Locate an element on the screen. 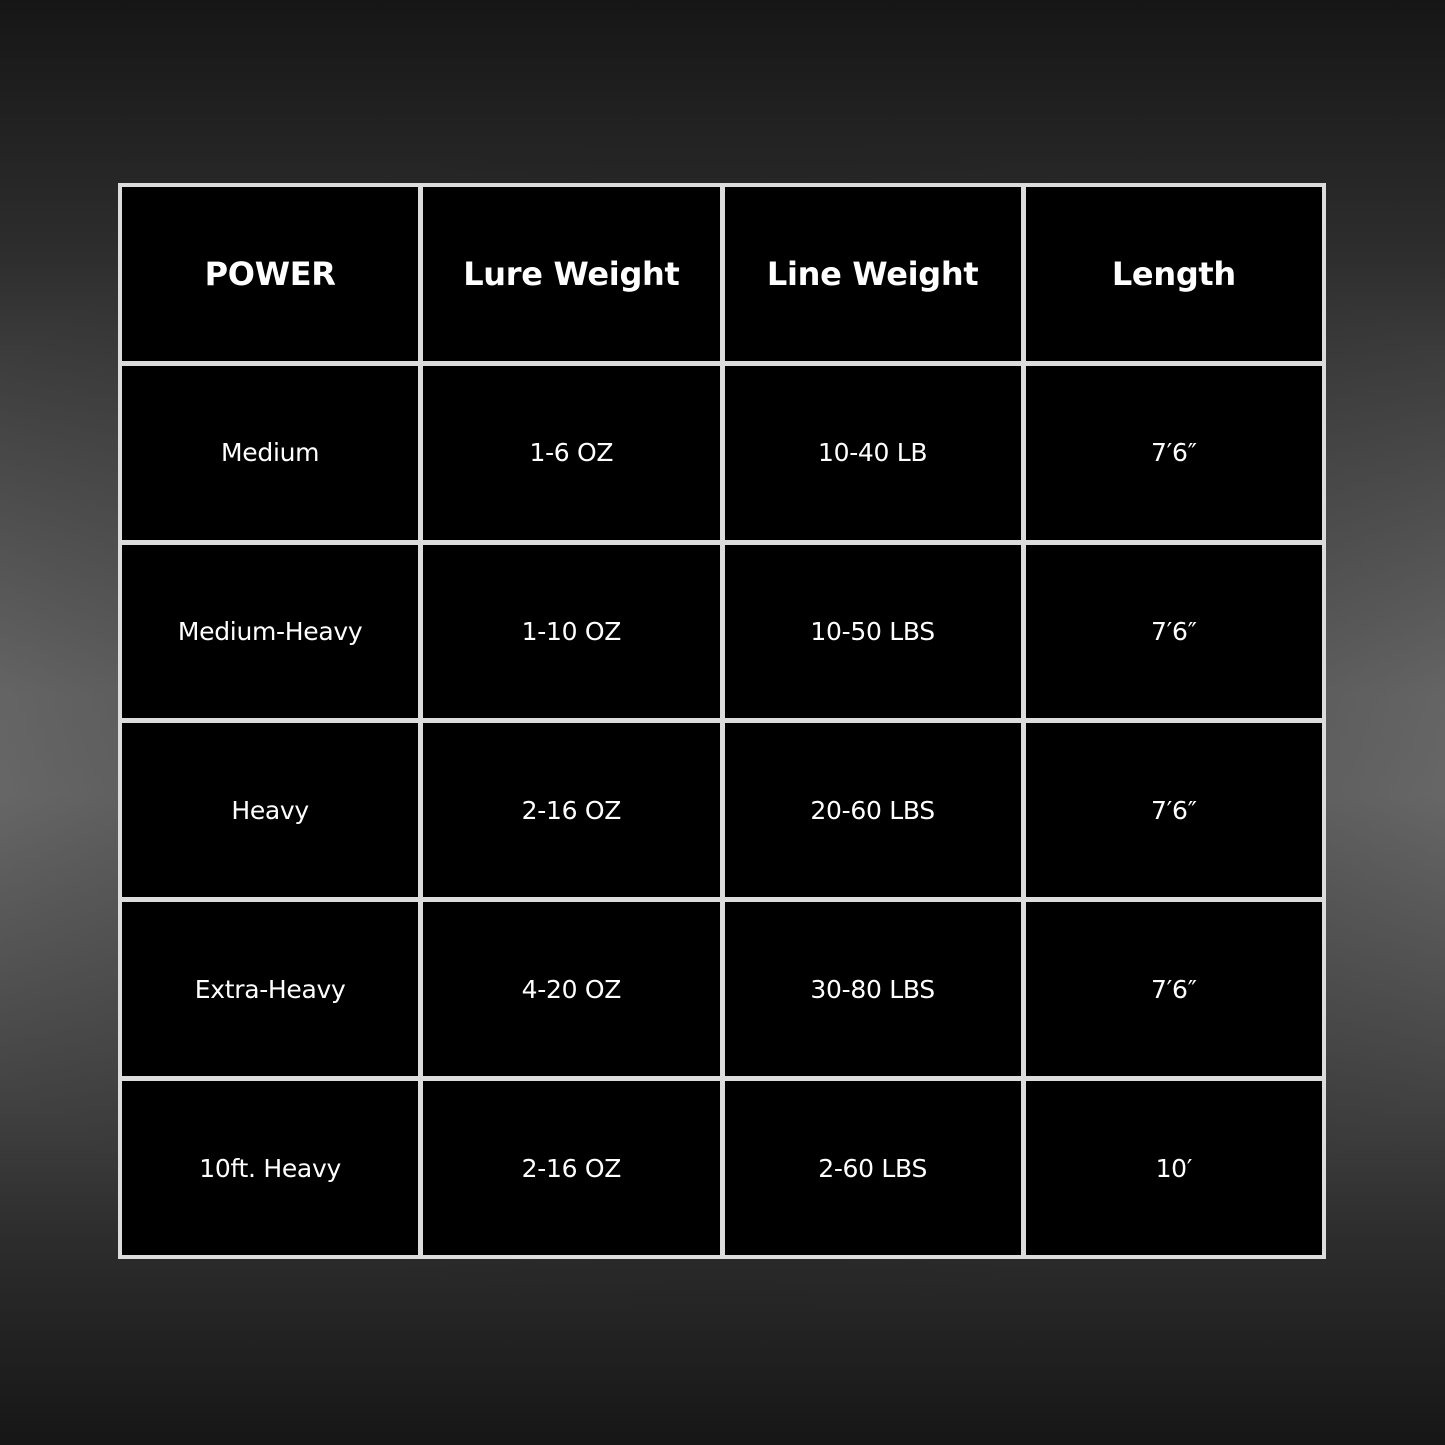  column-header: Lure Weight is located at coordinates (571, 274).